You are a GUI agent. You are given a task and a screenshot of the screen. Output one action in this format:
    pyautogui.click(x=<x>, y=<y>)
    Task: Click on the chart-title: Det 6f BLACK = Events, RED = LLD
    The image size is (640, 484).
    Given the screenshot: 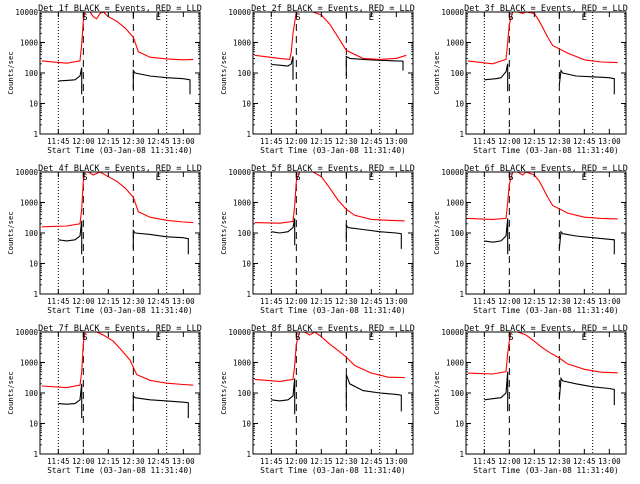 What is the action you would take?
    pyautogui.click(x=546, y=169)
    